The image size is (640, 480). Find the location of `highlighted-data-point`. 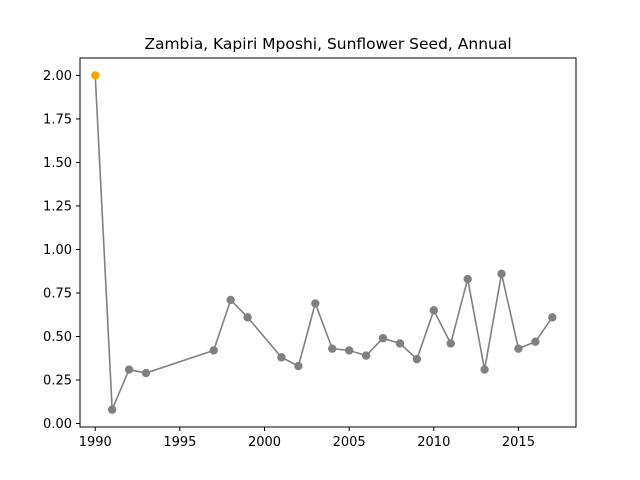

highlighted-data-point is located at coordinates (95, 75).